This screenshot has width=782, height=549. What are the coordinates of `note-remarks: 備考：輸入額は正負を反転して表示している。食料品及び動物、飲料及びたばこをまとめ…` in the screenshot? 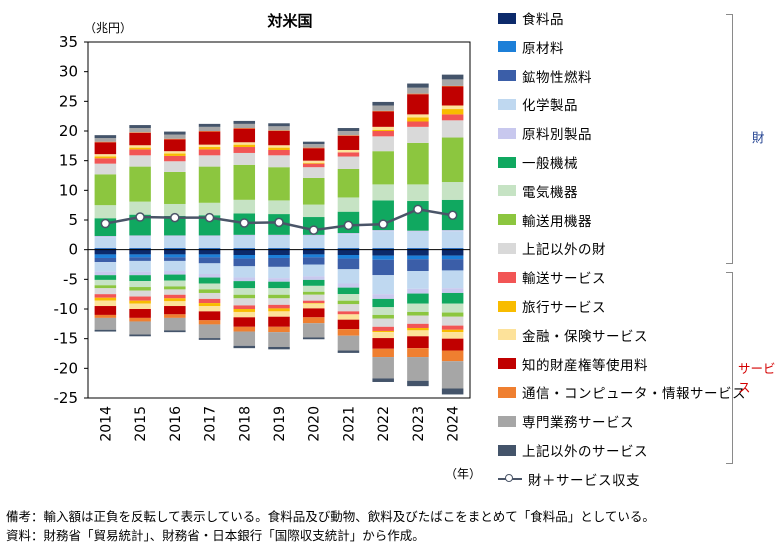 It's located at (330, 516).